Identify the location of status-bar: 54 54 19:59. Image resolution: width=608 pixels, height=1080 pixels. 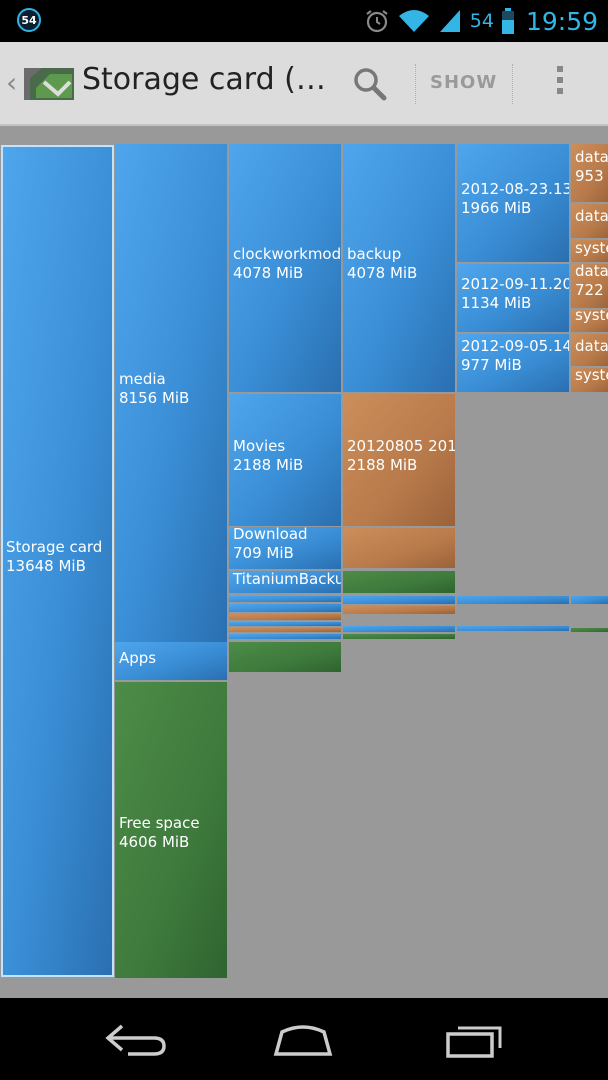
(304, 21).